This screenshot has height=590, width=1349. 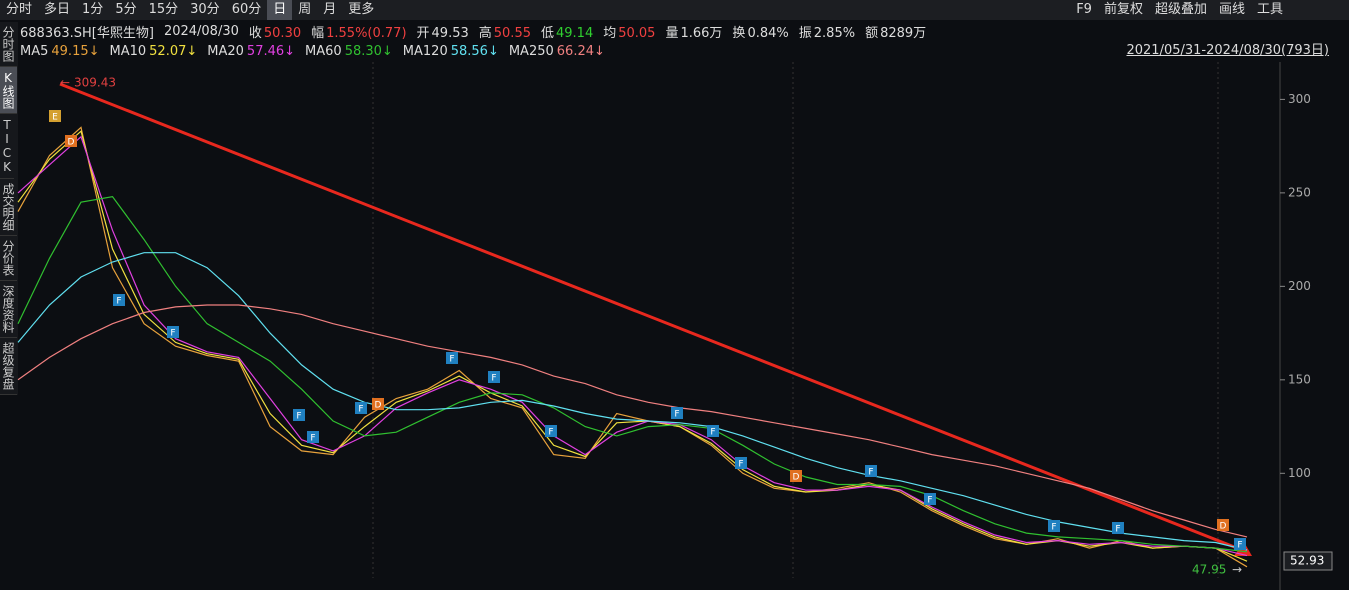 I want to click on period-tab: 多日, so click(x=57, y=9).